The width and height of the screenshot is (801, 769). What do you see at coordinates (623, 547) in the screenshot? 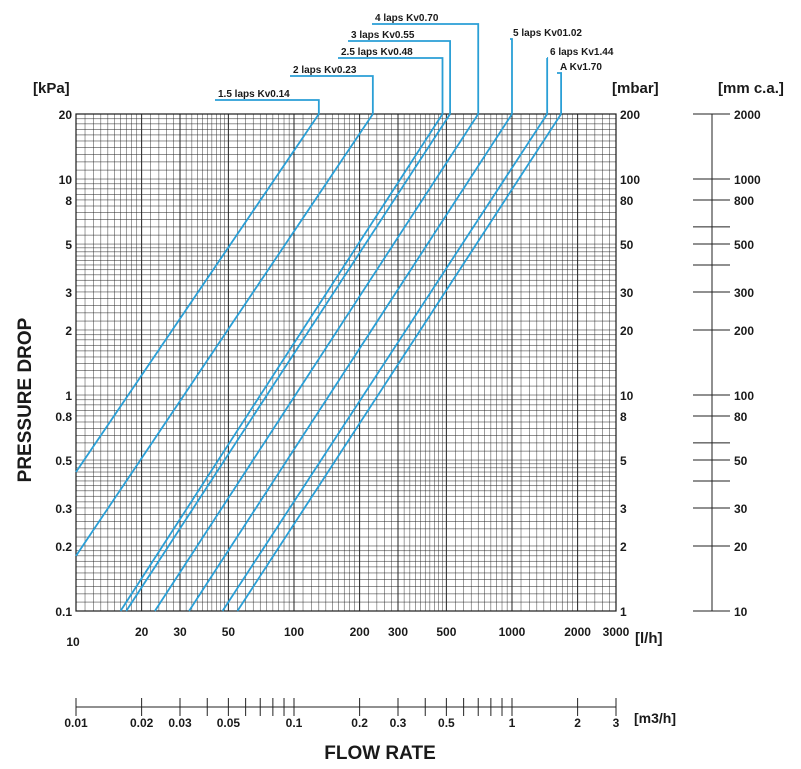
I see `y-tick-label-mbar: 2` at bounding box center [623, 547].